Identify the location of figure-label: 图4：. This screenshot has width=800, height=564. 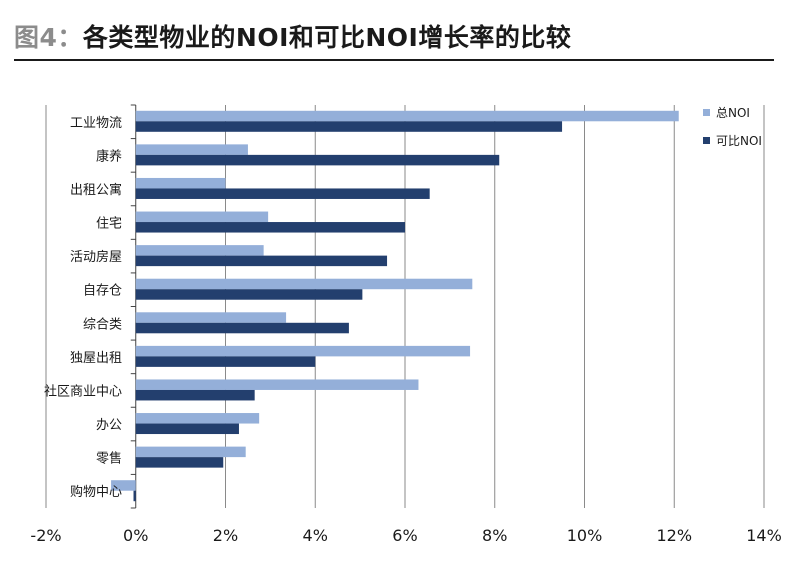
(48, 37).